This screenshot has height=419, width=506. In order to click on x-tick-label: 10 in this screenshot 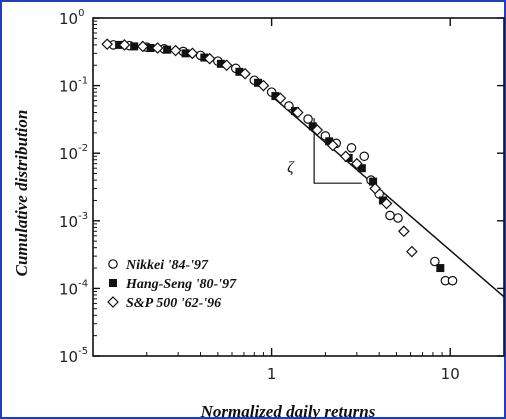, I will do `click(450, 374)`.